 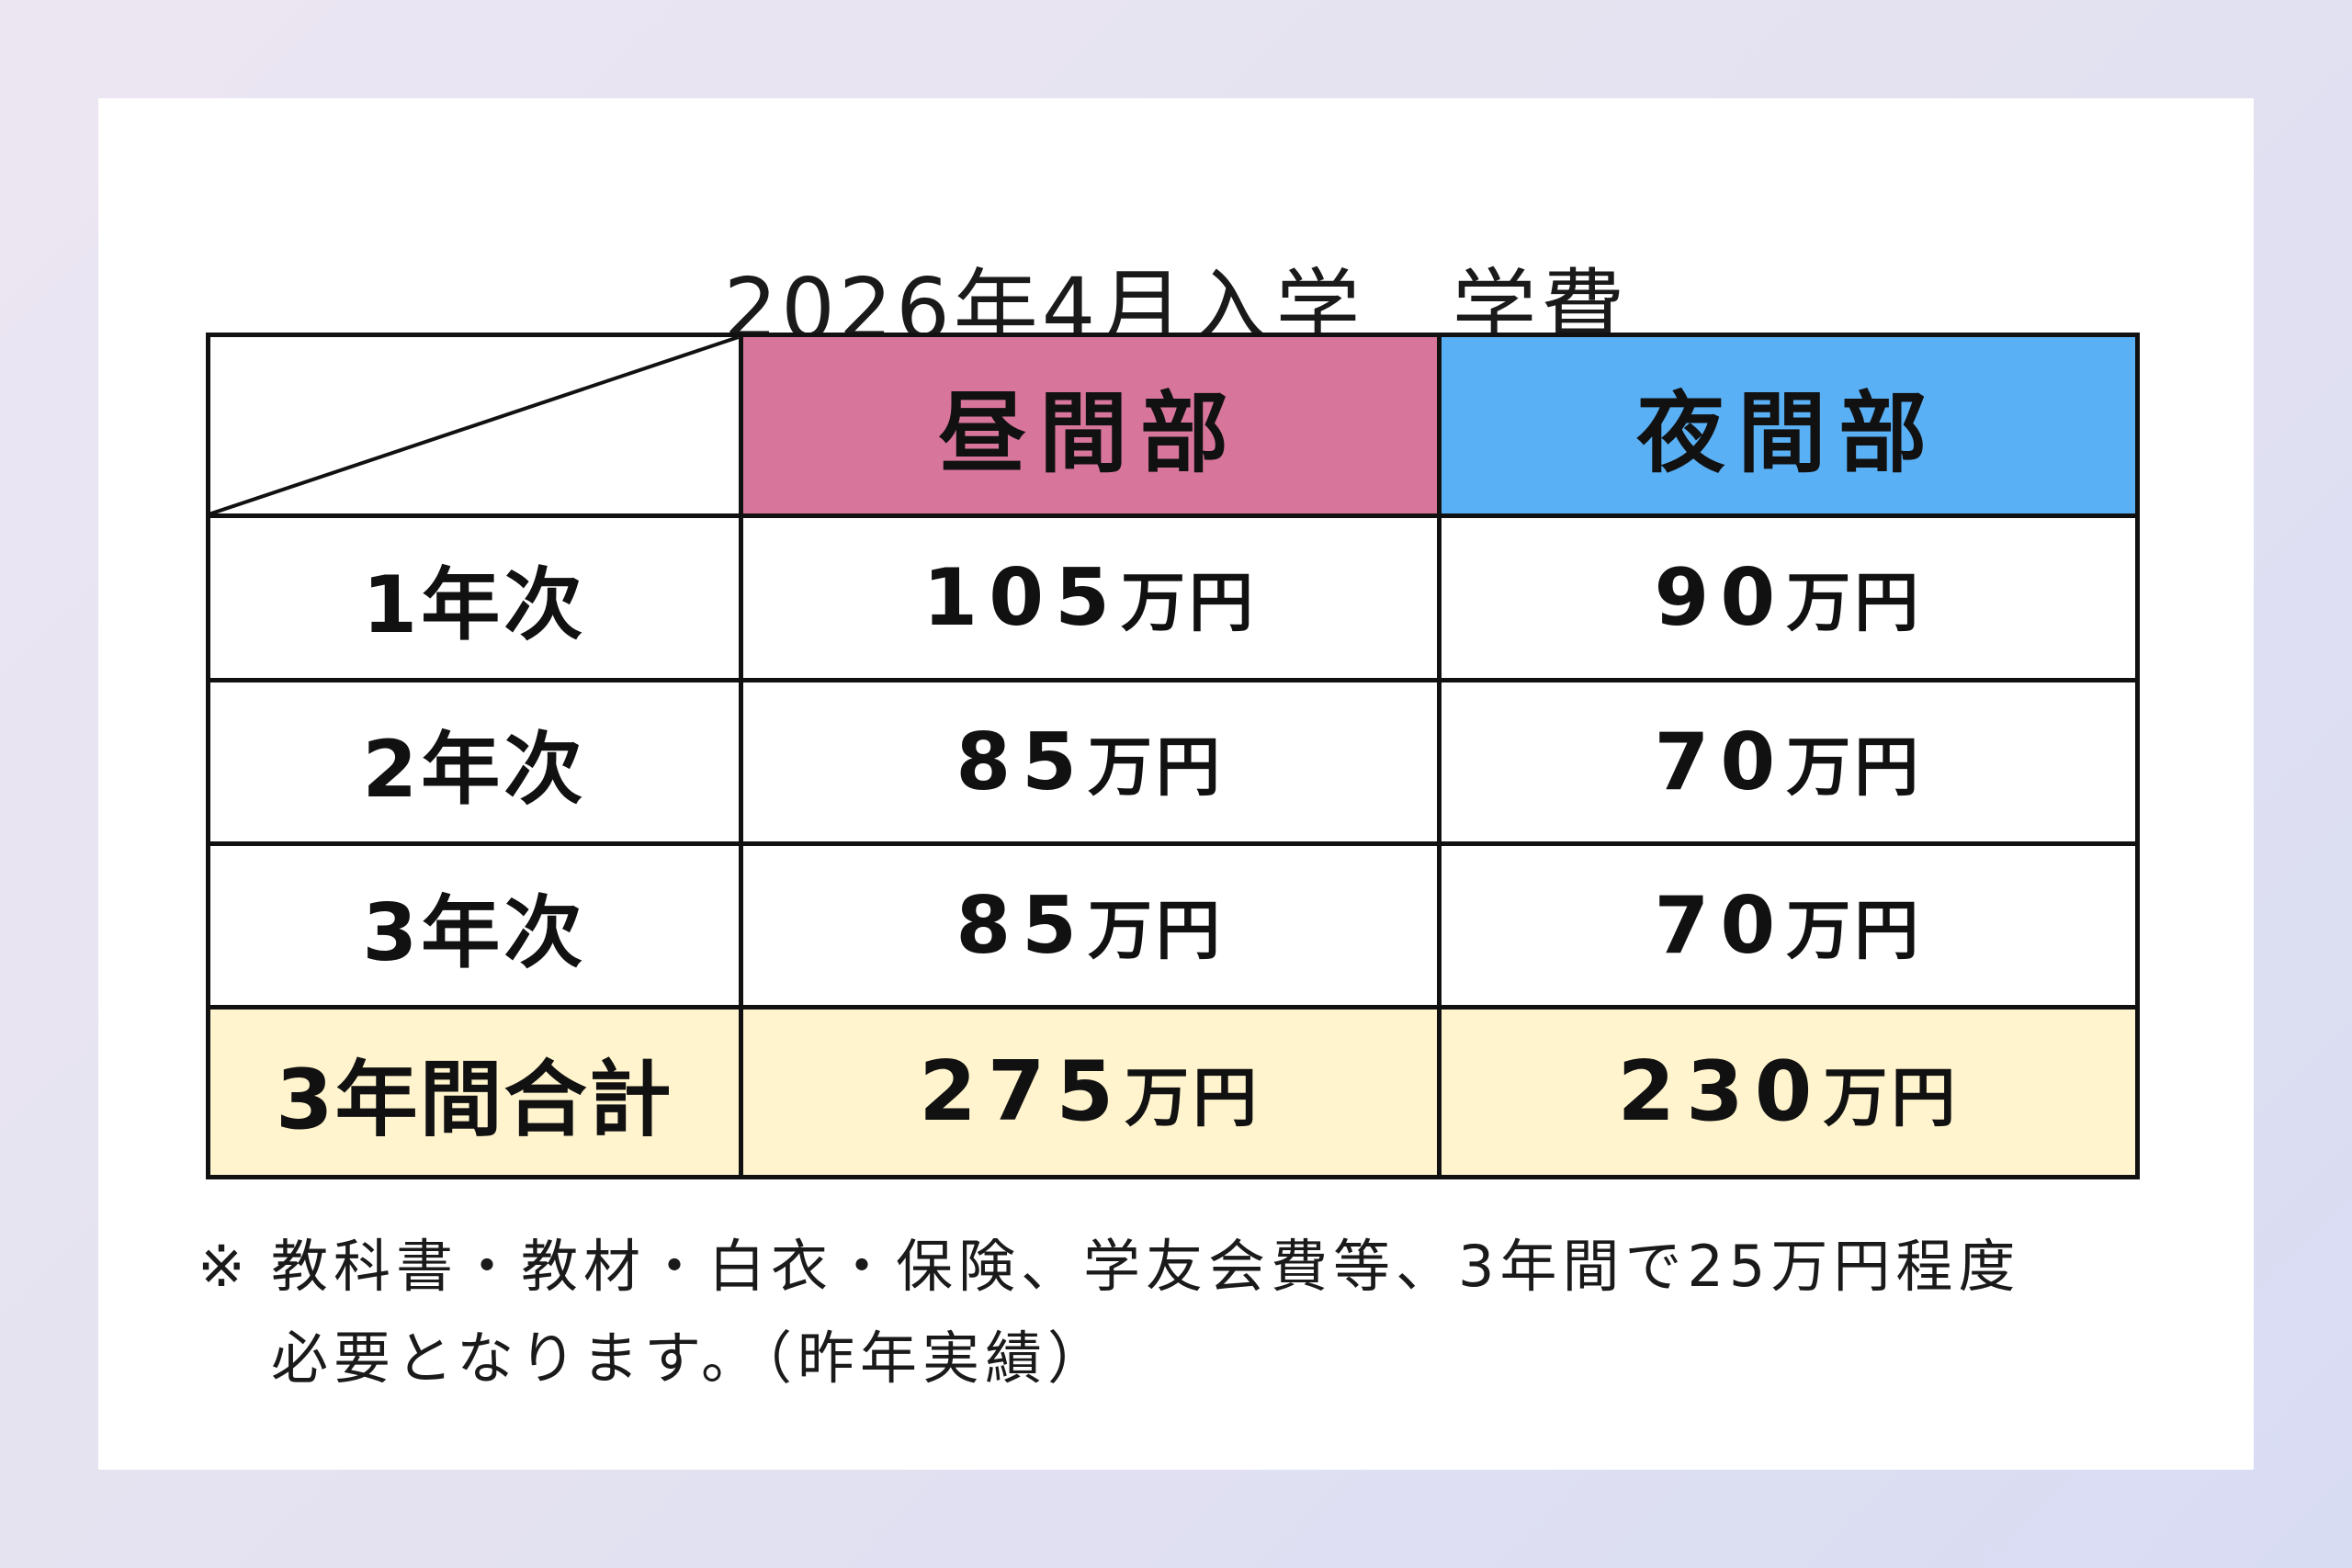 I want to click on day-fee-year3: 85万円, so click(x=1090, y=925).